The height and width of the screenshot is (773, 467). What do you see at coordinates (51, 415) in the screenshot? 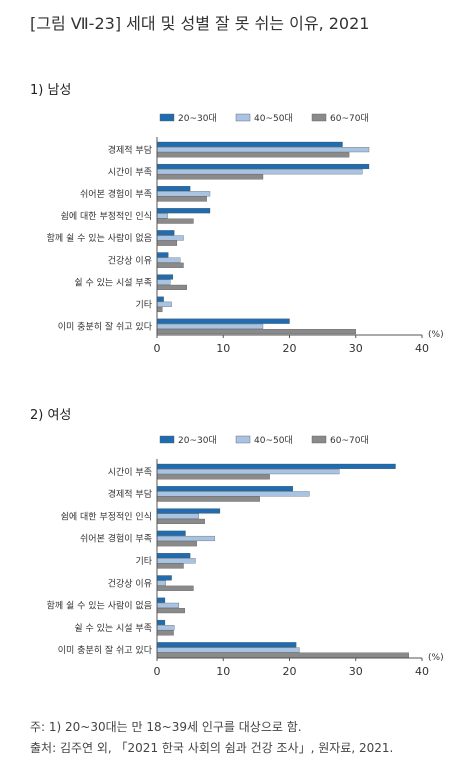
I see `section-title-female: 2) 여성` at bounding box center [51, 415].